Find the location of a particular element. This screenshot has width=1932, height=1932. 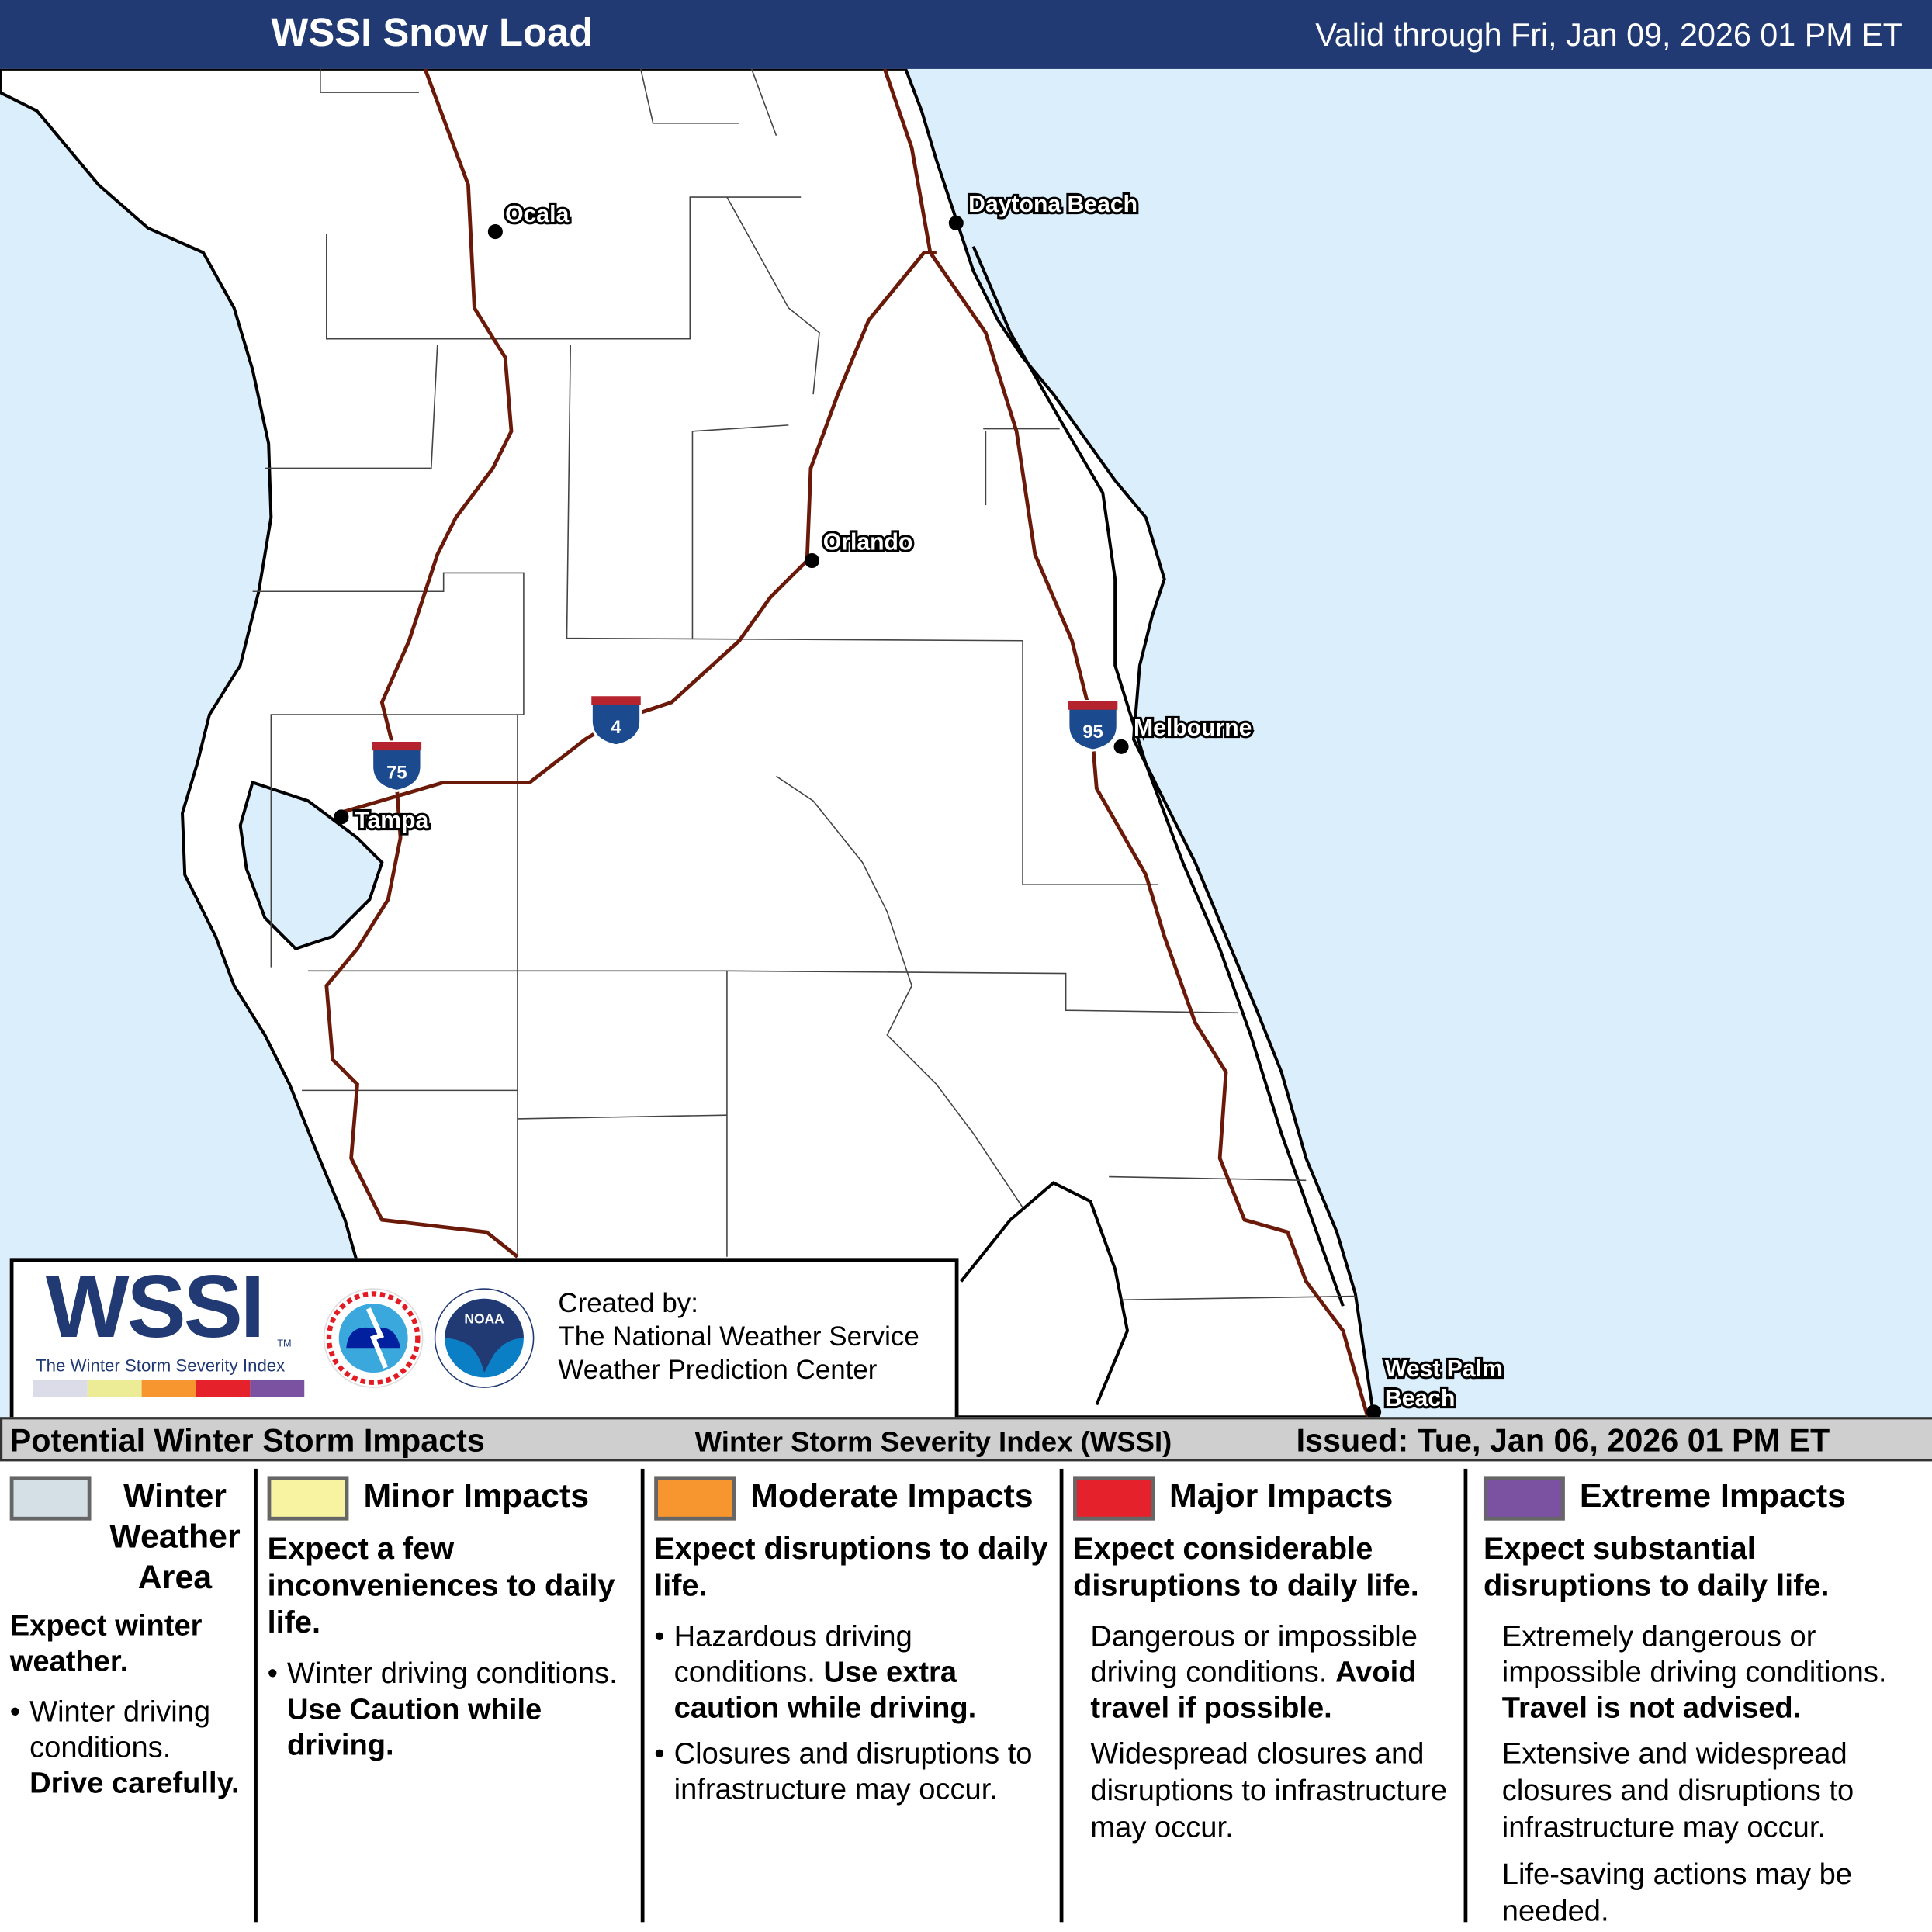

city-label-tampa: Tampa is located at coordinates (391, 820).